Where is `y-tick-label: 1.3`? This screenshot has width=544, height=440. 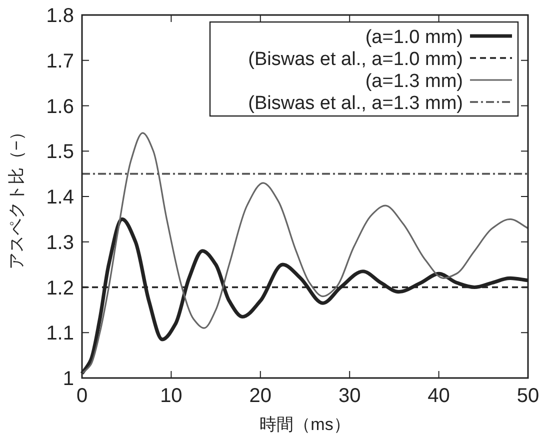
y-tick-label: 1.3 is located at coordinates (60, 243).